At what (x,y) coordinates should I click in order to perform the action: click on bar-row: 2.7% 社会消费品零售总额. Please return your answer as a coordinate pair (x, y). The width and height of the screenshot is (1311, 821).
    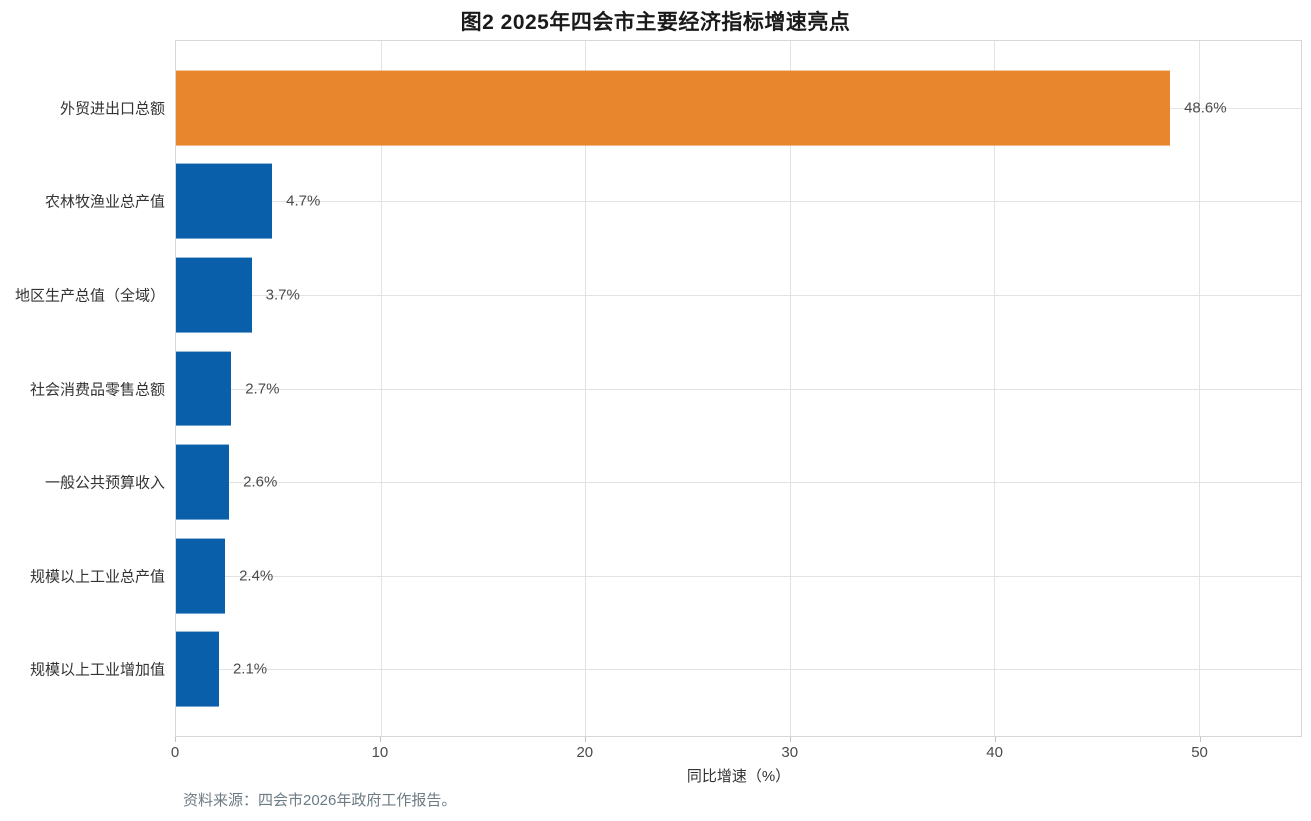
    Looking at the image, I should click on (665, 389).